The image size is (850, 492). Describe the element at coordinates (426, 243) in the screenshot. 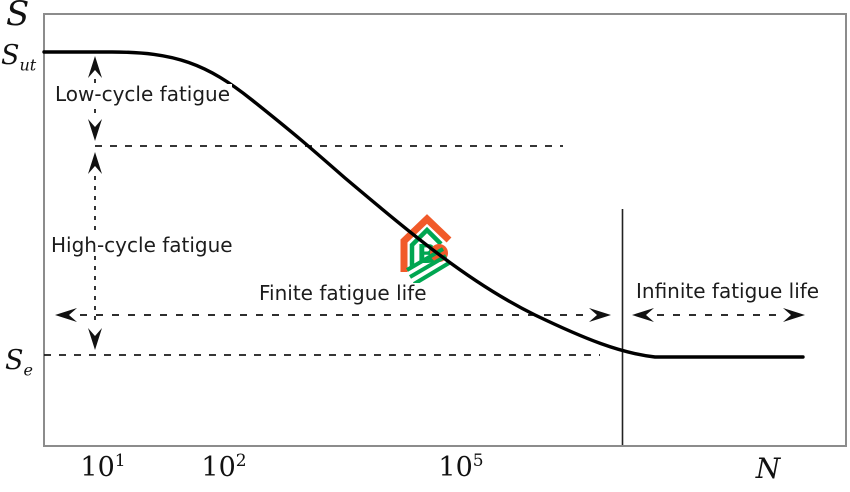

I see `watermark-outer-roof` at that location.